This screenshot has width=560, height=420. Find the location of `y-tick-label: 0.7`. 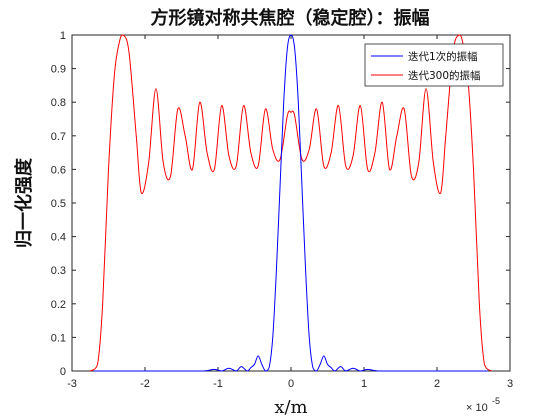

y-tick-label: 0.7 is located at coordinates (58, 137).